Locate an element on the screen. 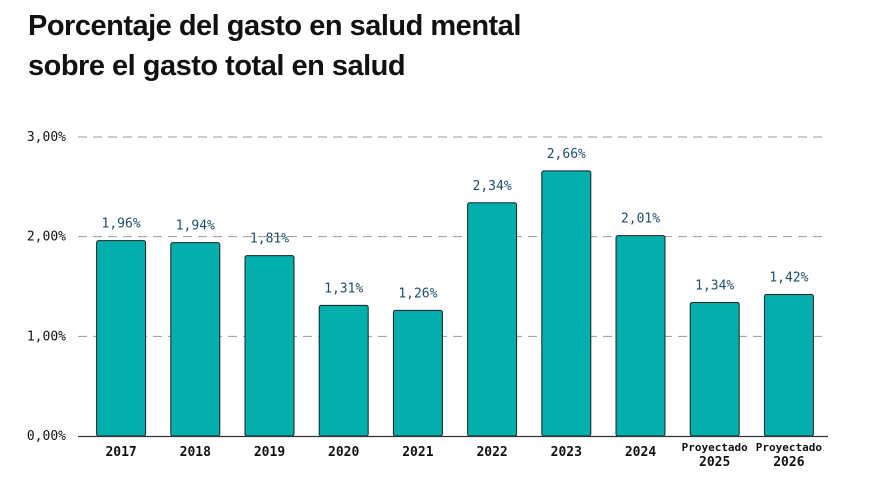  value-label: 1,94% is located at coordinates (195, 226).